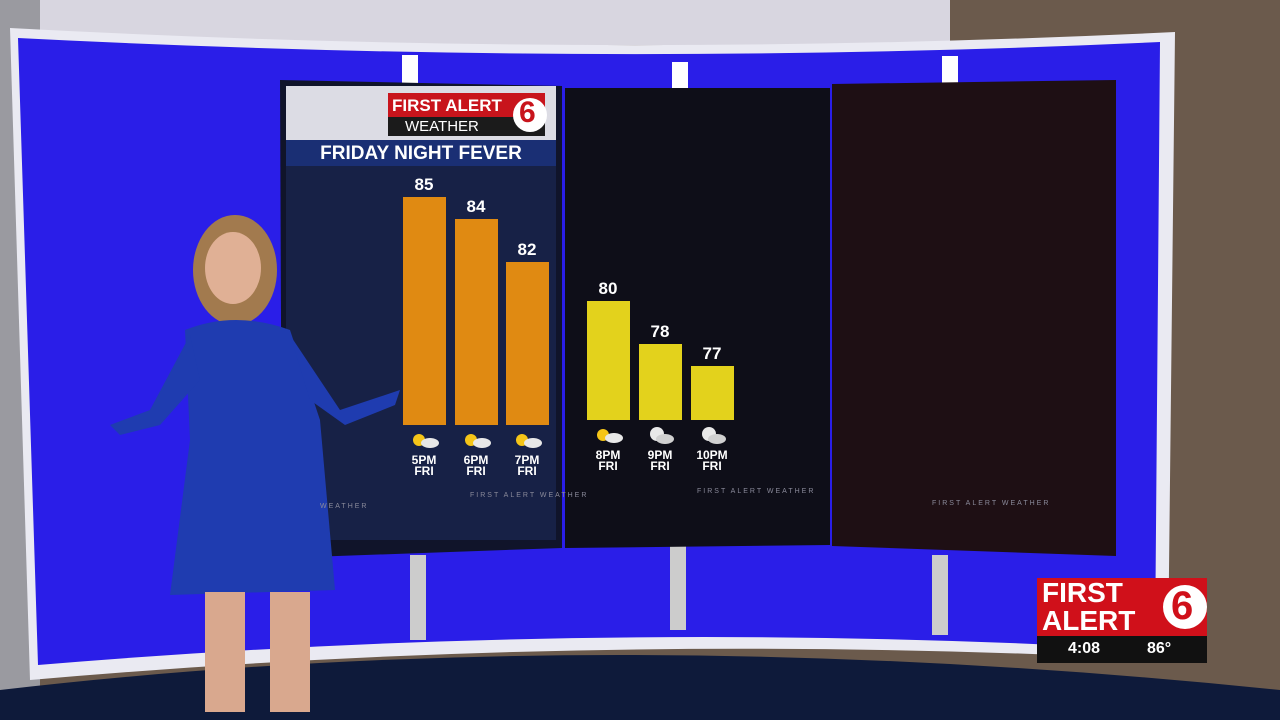 The width and height of the screenshot is (1280, 720). Describe the element at coordinates (527, 112) in the screenshot. I see `logo-number: 6` at that location.